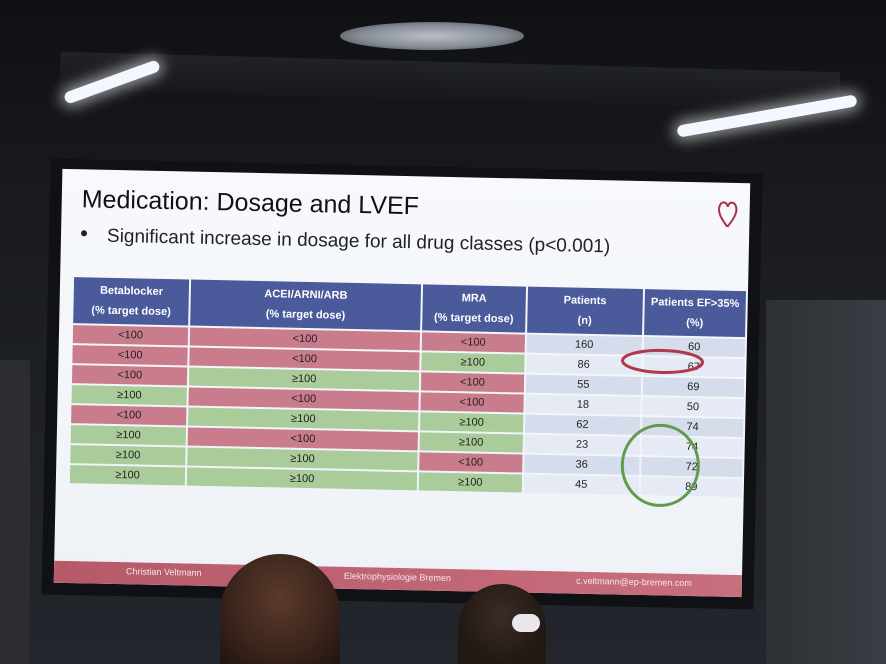 This screenshot has width=886, height=664. Describe the element at coordinates (584, 311) in the screenshot. I see `header-patients: Patients (n)` at that location.